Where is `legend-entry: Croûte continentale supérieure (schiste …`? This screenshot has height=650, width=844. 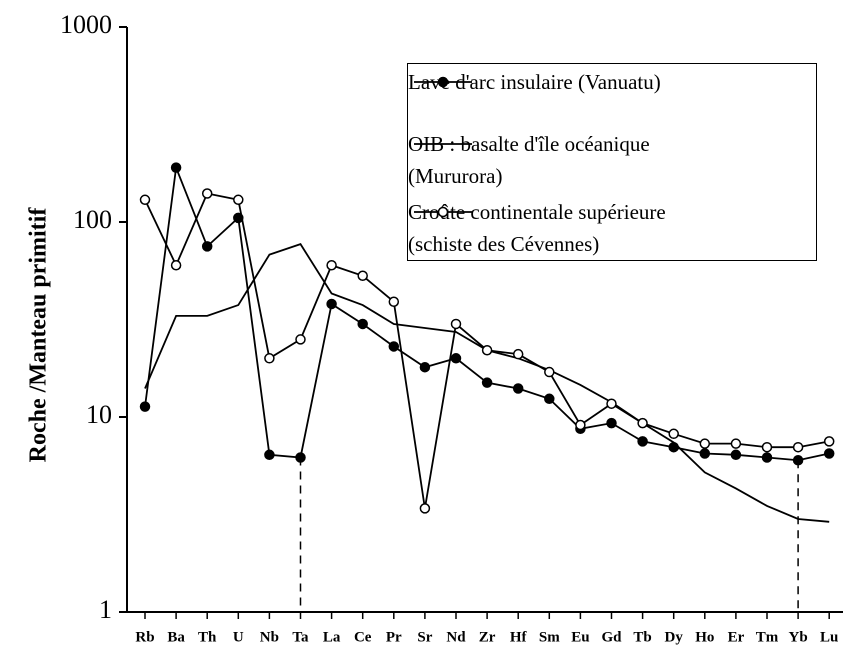
legend-entry: Croûte continentale supérieure (schiste … is located at coordinates (537, 230).